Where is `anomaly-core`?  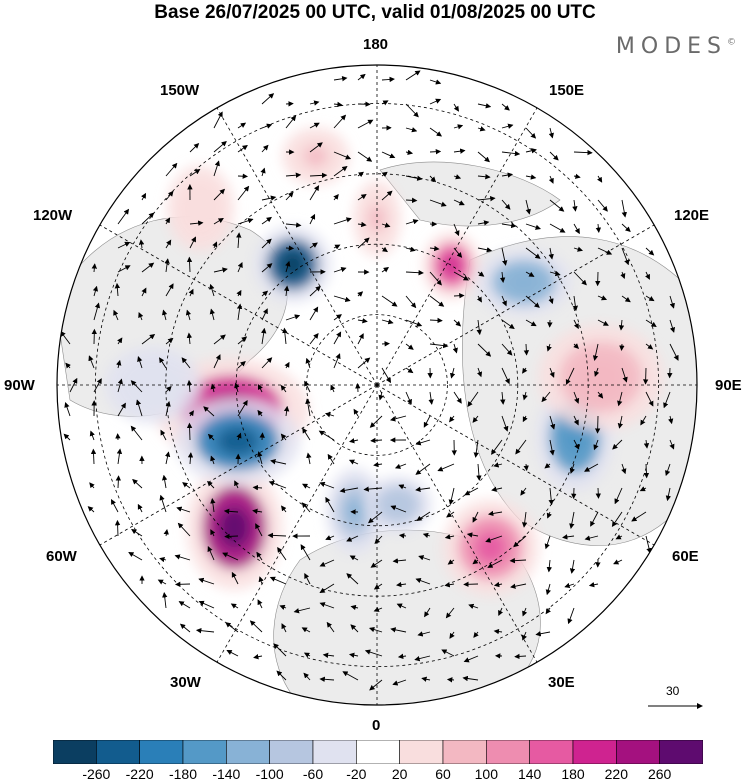
anomaly-core is located at coordinates (237, 441).